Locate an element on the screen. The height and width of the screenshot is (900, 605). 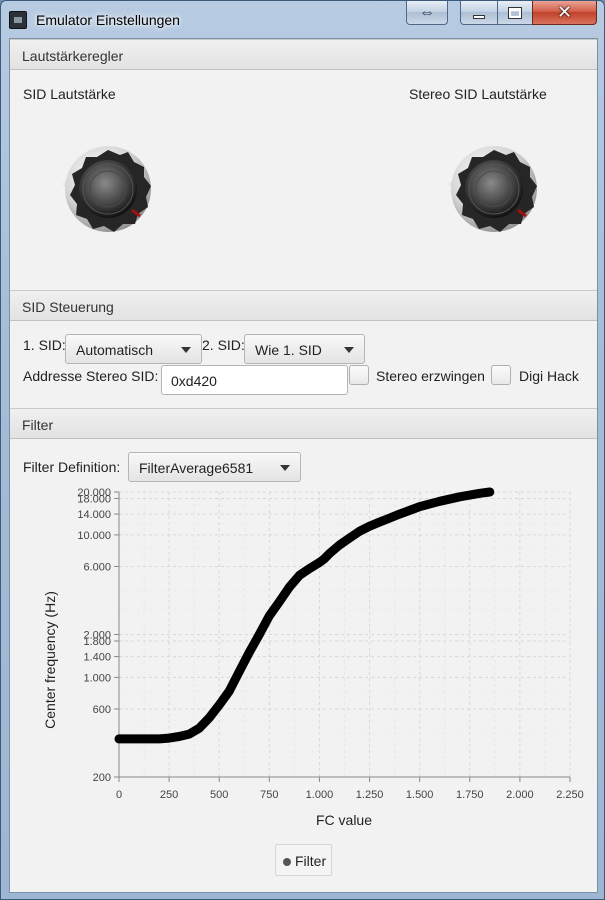
x-tick-label: 750 is located at coordinates (269, 795).